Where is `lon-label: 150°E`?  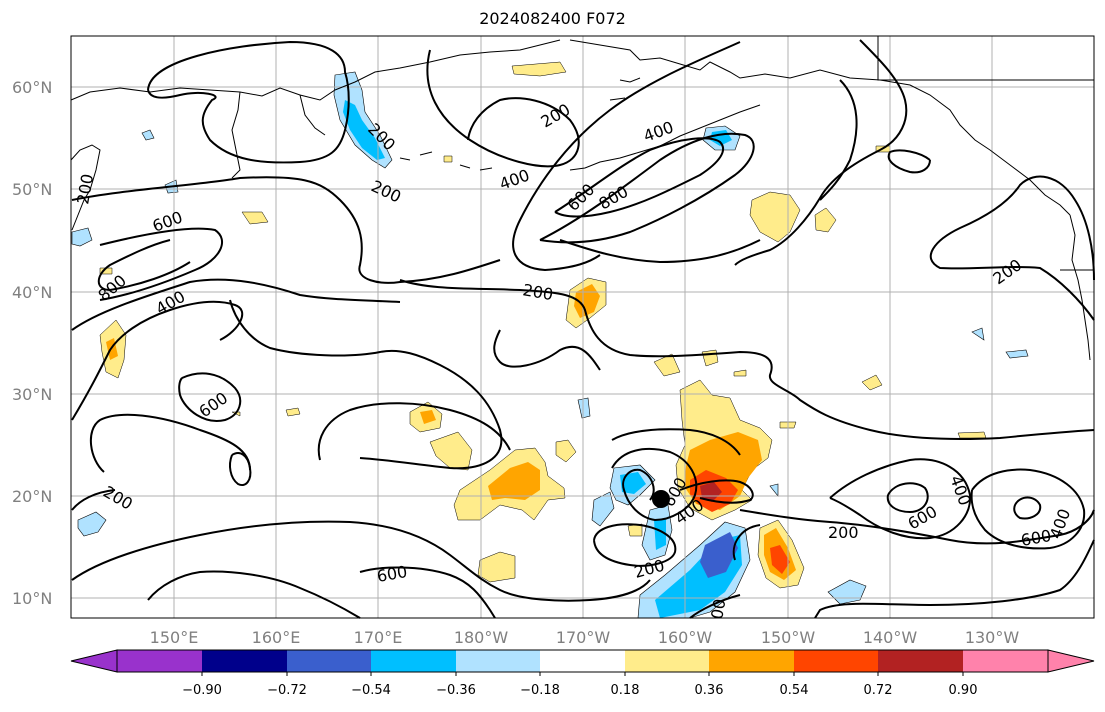
lon-label: 150°E is located at coordinates (174, 637).